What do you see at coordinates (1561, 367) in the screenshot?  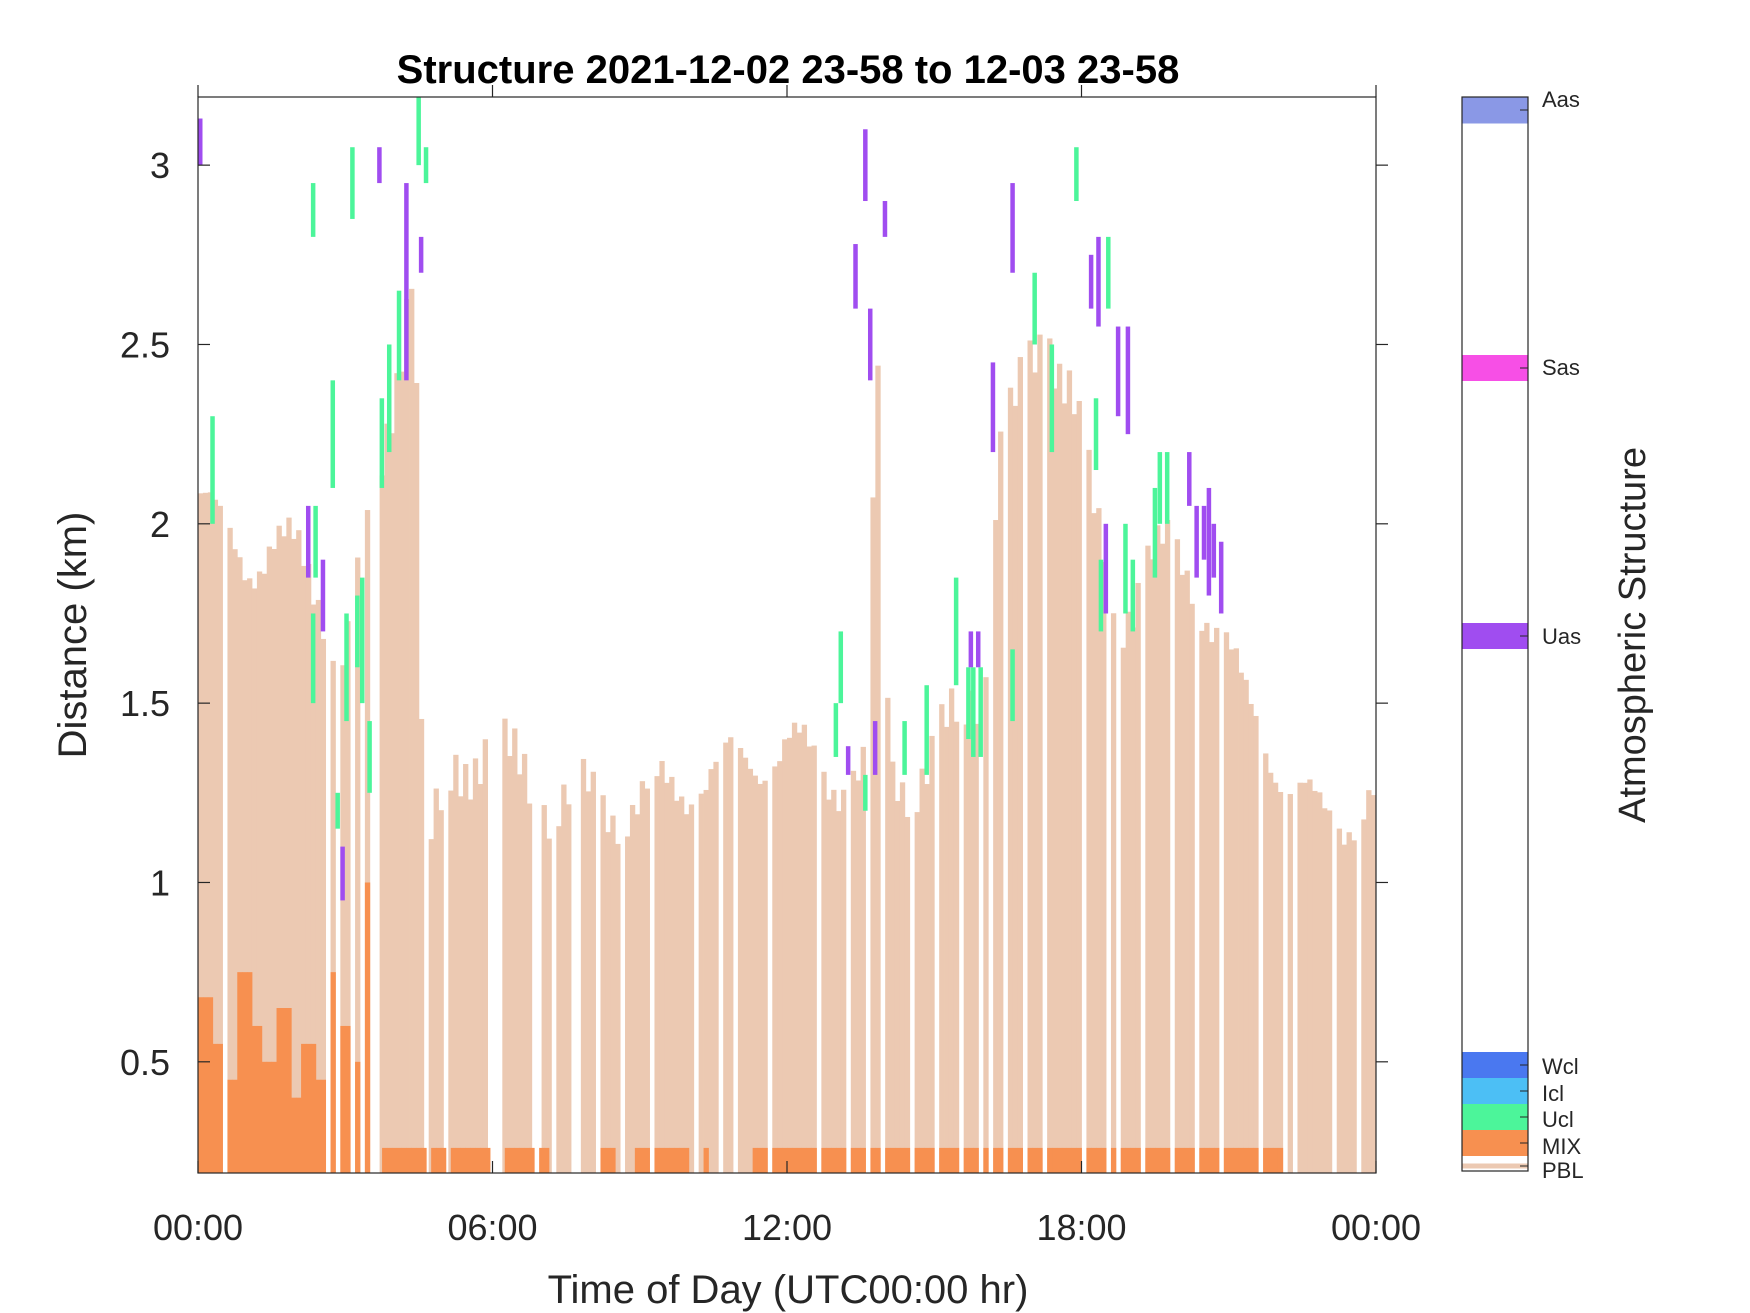 I see `colorbar-label: Sas` at bounding box center [1561, 367].